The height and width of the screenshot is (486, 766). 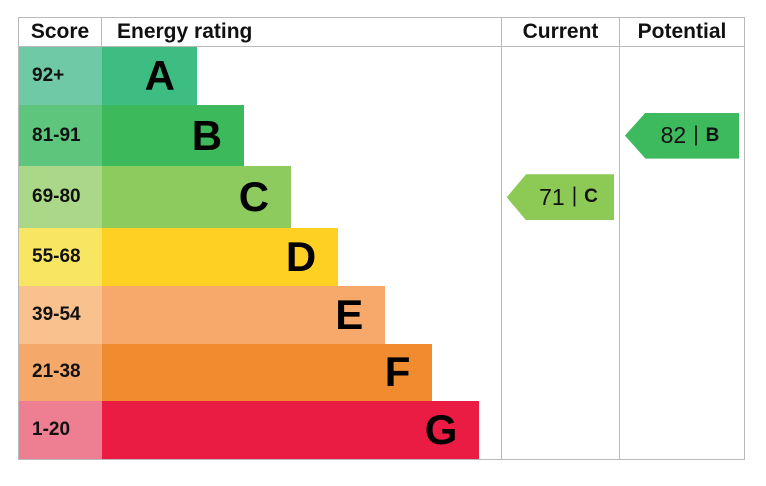 I want to click on potential-column-header: Potential, so click(x=681, y=32).